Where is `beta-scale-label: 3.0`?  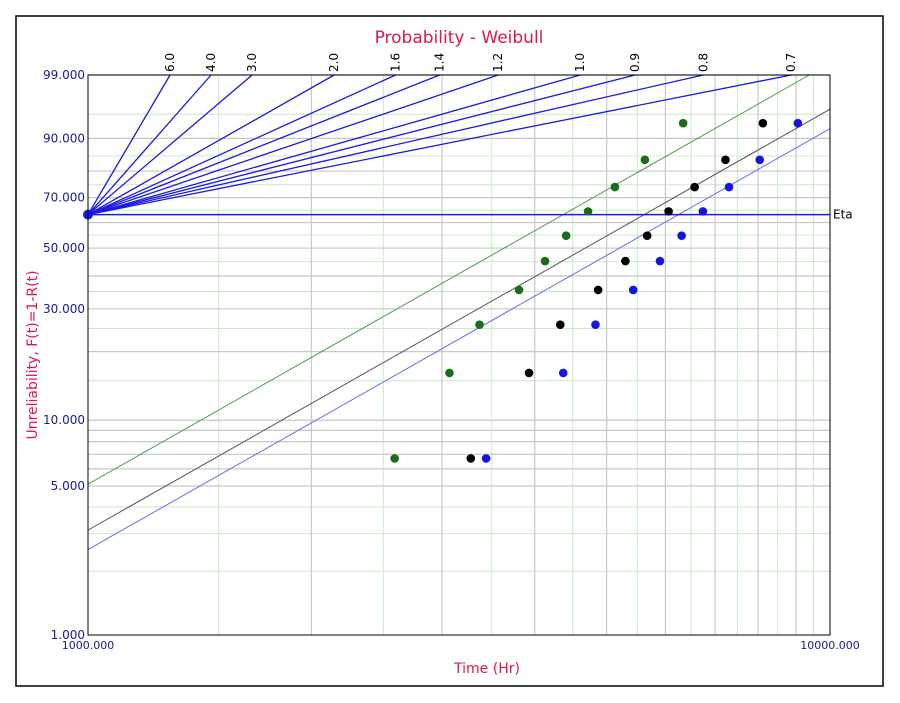
beta-scale-label: 3.0 is located at coordinates (252, 62).